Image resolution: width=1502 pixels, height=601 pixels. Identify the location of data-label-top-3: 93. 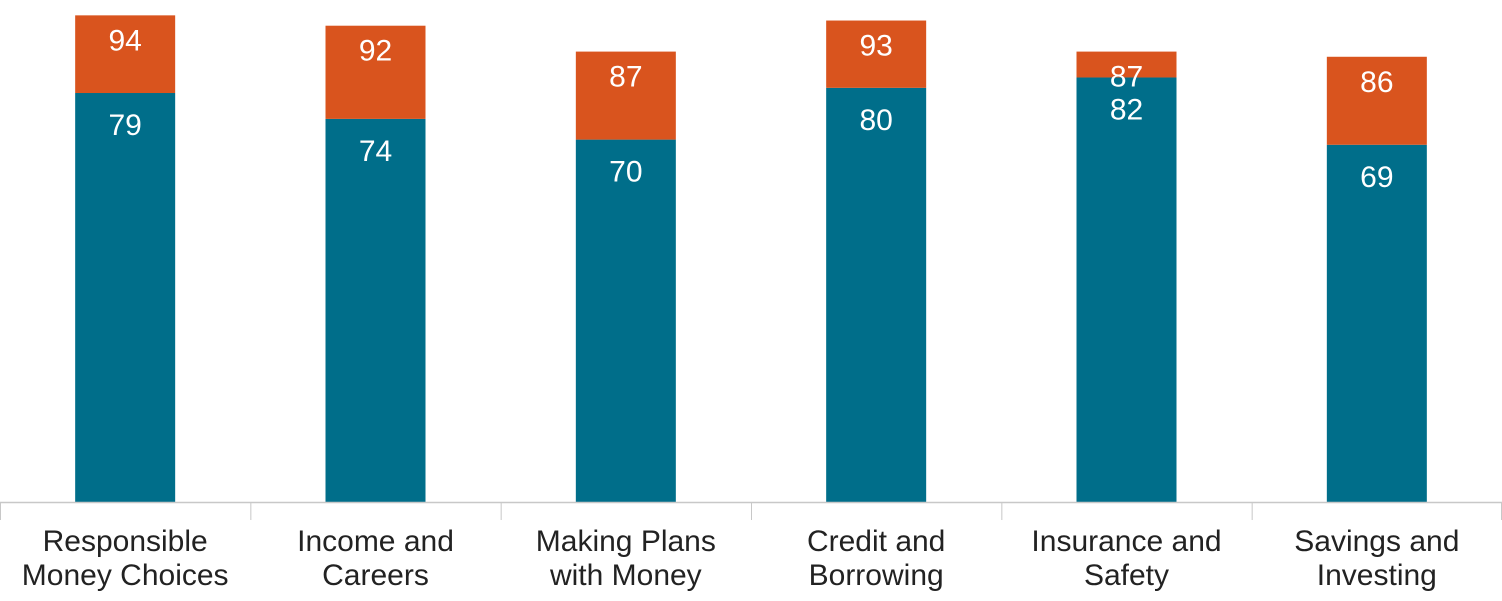
(875, 46).